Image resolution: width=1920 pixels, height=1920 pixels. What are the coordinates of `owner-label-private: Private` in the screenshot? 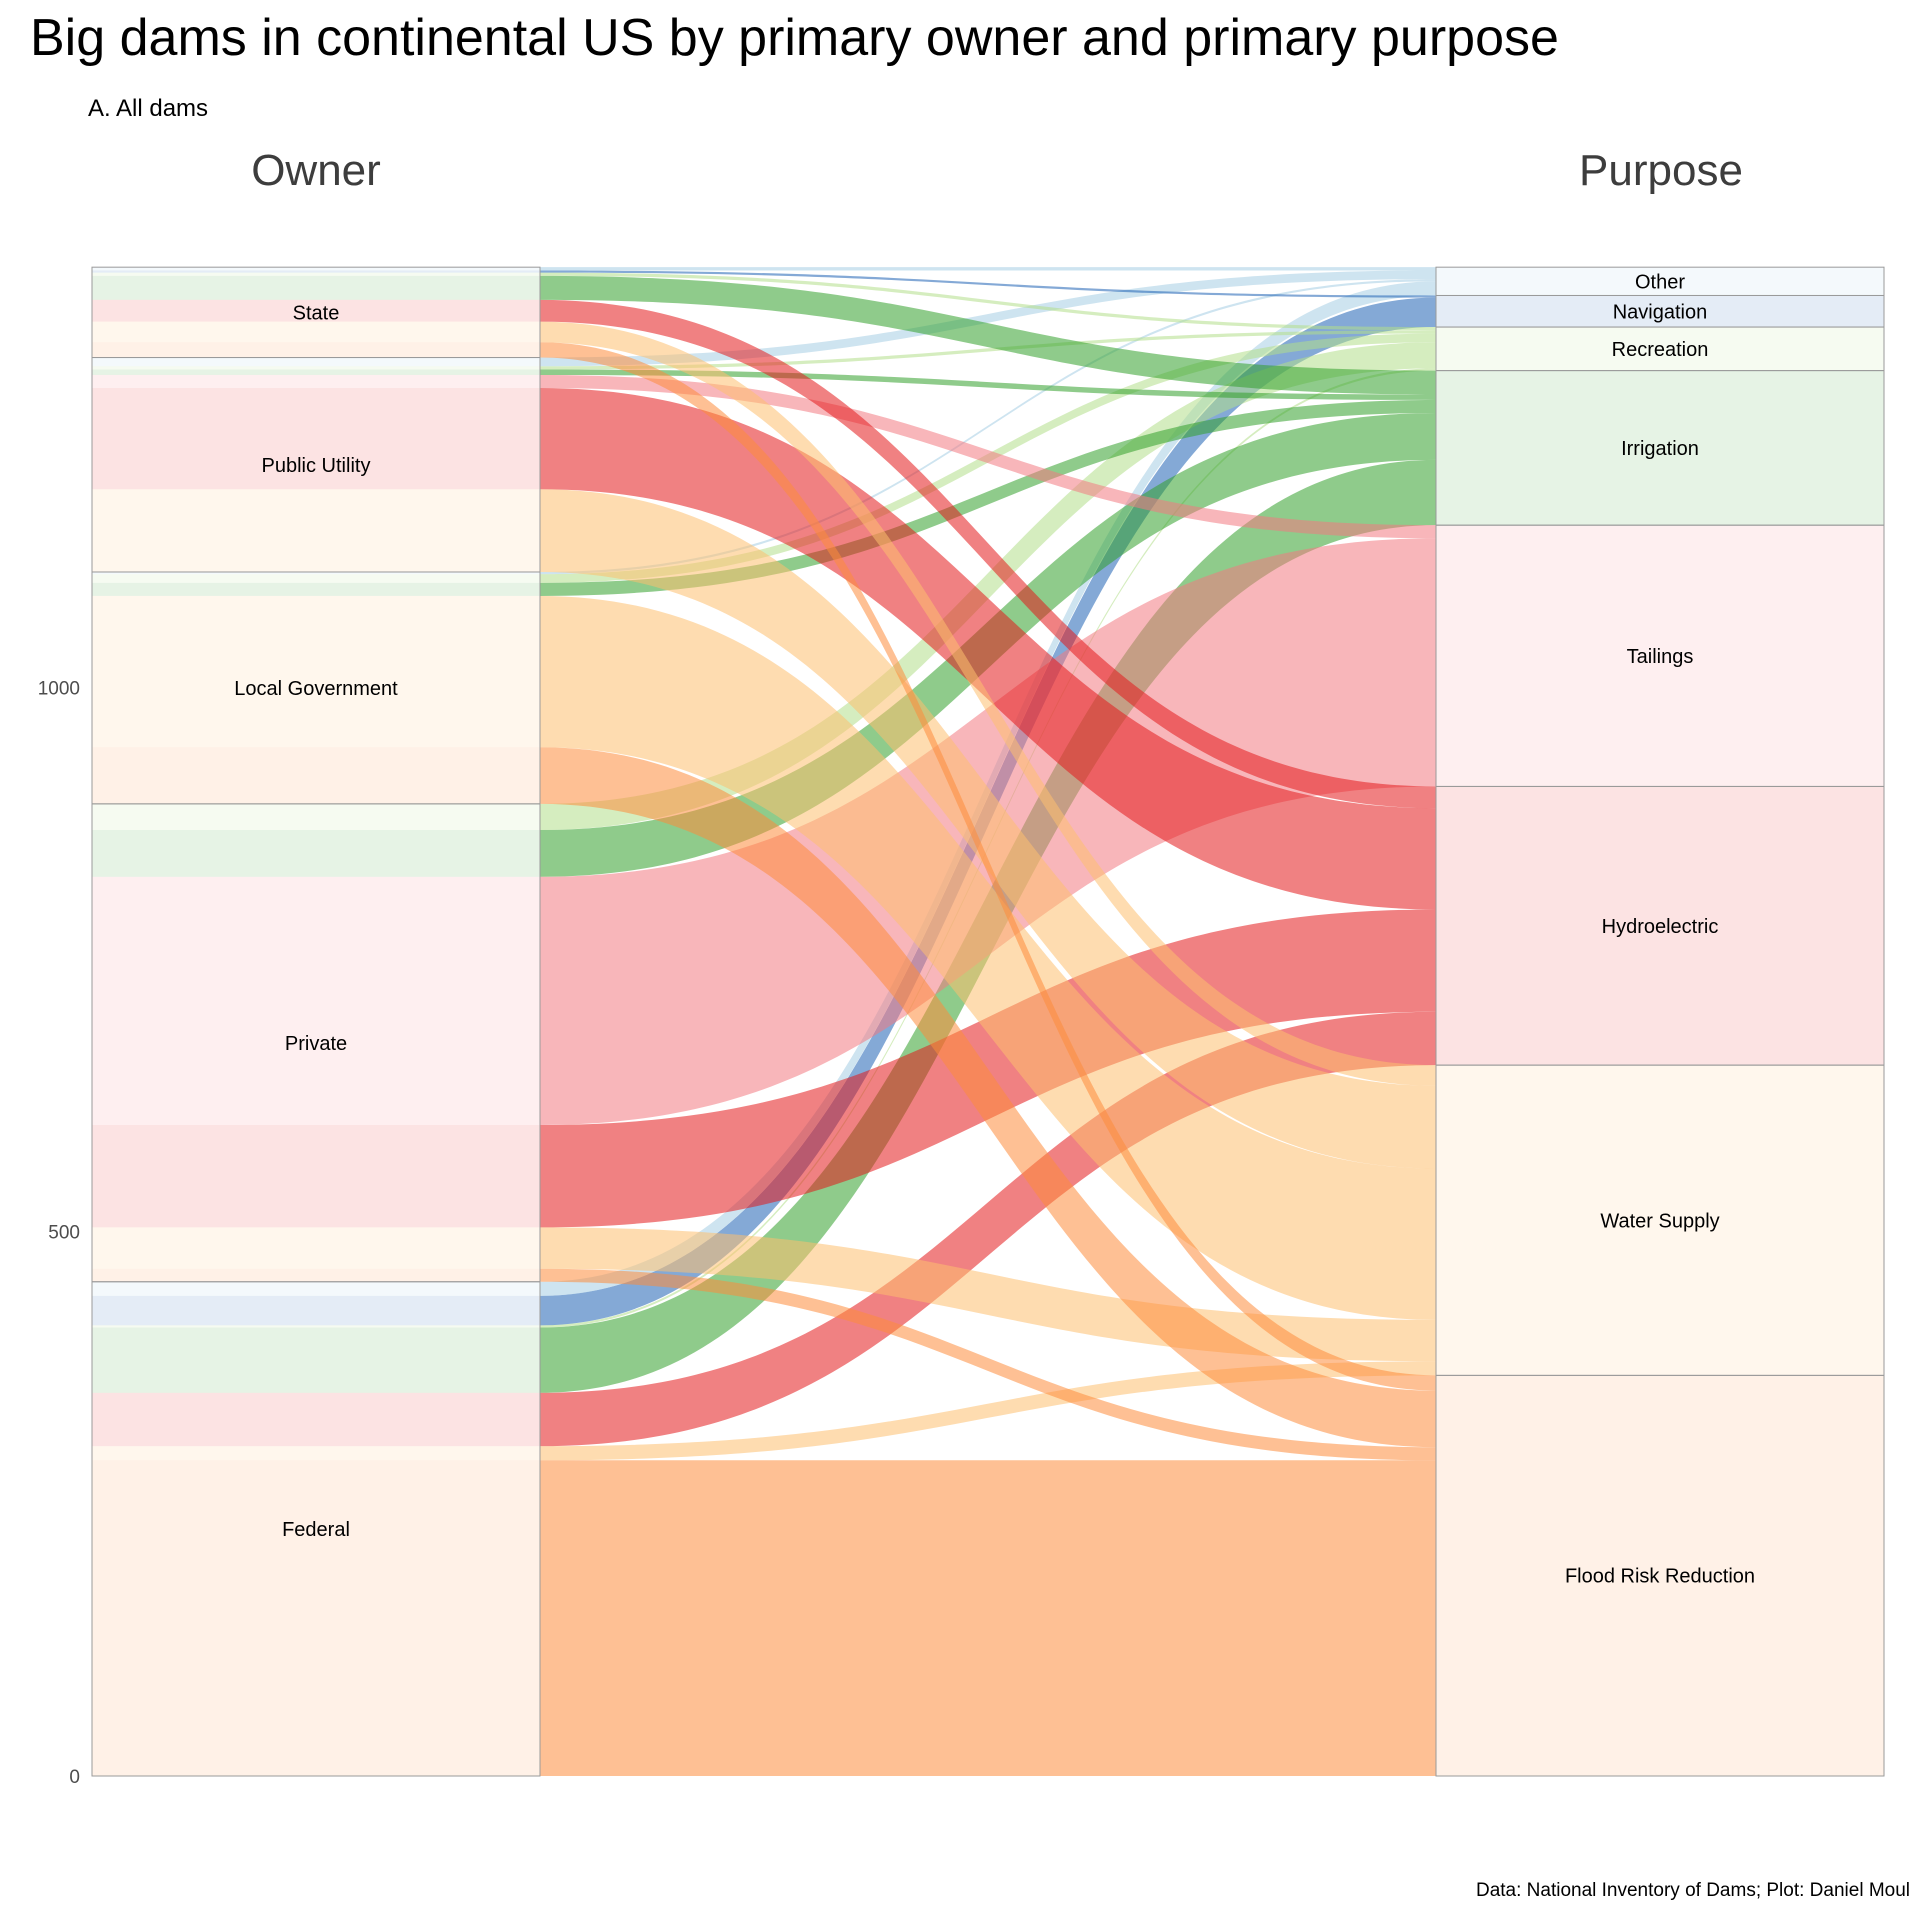 It's located at (316, 1044).